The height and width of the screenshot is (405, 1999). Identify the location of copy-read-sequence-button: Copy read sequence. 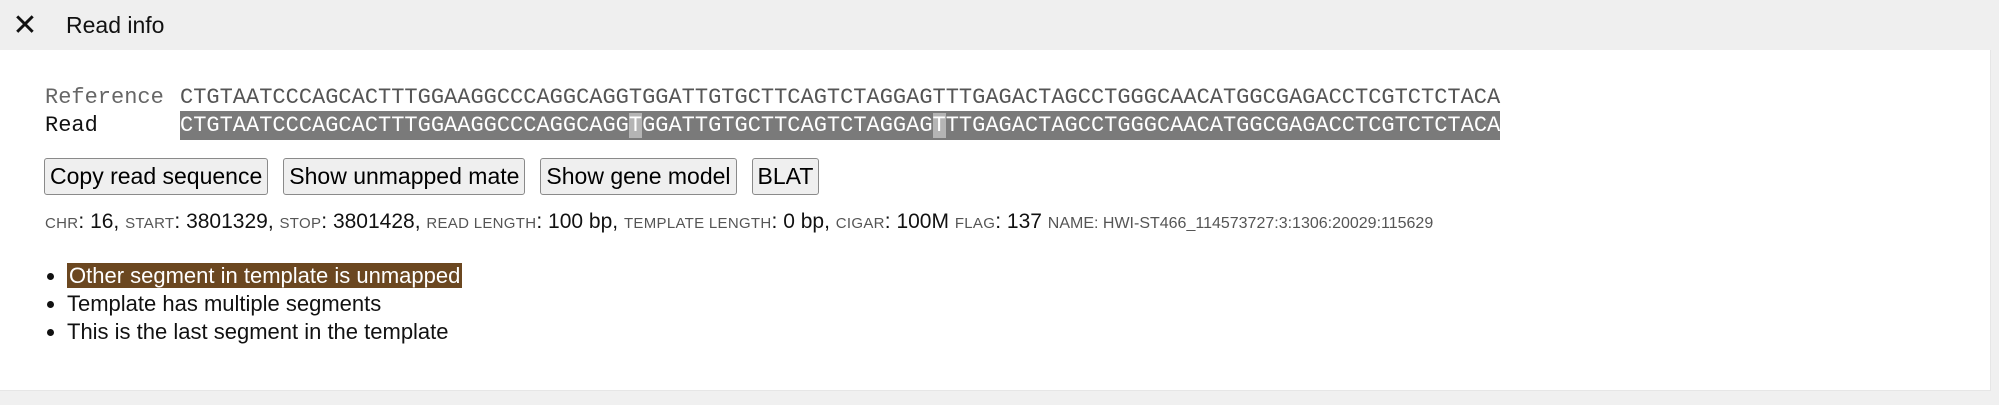
(156, 176).